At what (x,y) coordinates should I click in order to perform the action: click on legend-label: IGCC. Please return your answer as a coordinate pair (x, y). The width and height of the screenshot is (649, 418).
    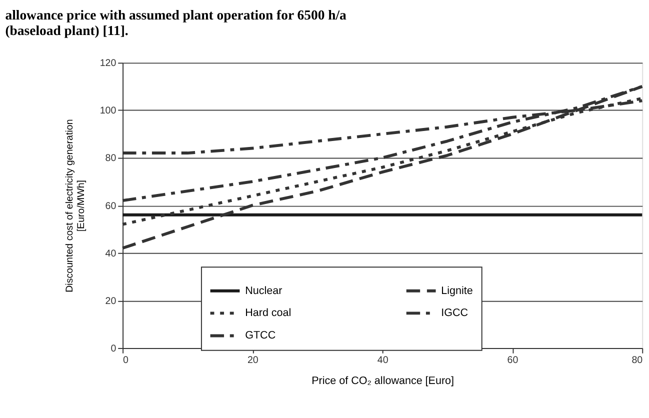
    Looking at the image, I should click on (454, 313).